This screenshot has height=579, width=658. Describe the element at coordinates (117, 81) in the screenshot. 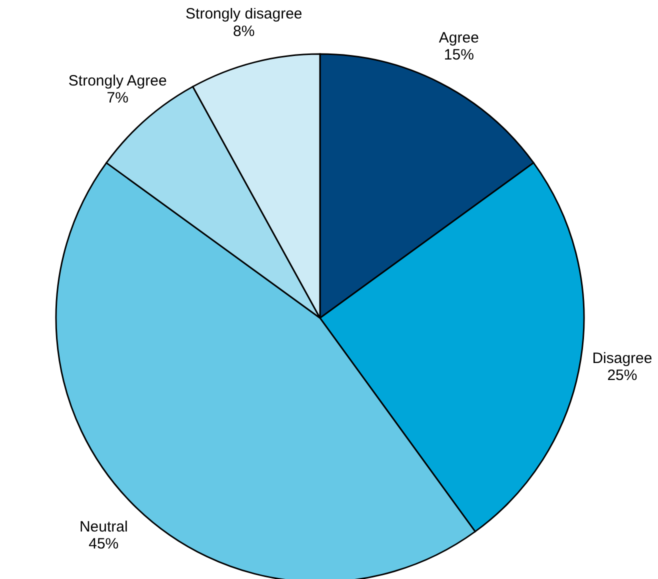

I see `slice-label: Strongly Agree` at that location.